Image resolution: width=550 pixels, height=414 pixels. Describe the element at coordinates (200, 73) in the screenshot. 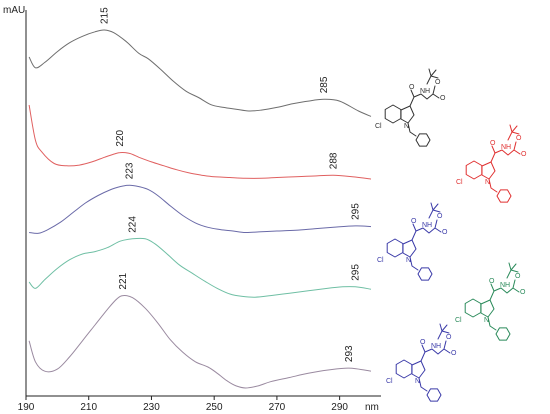

I see `series-1-line` at that location.